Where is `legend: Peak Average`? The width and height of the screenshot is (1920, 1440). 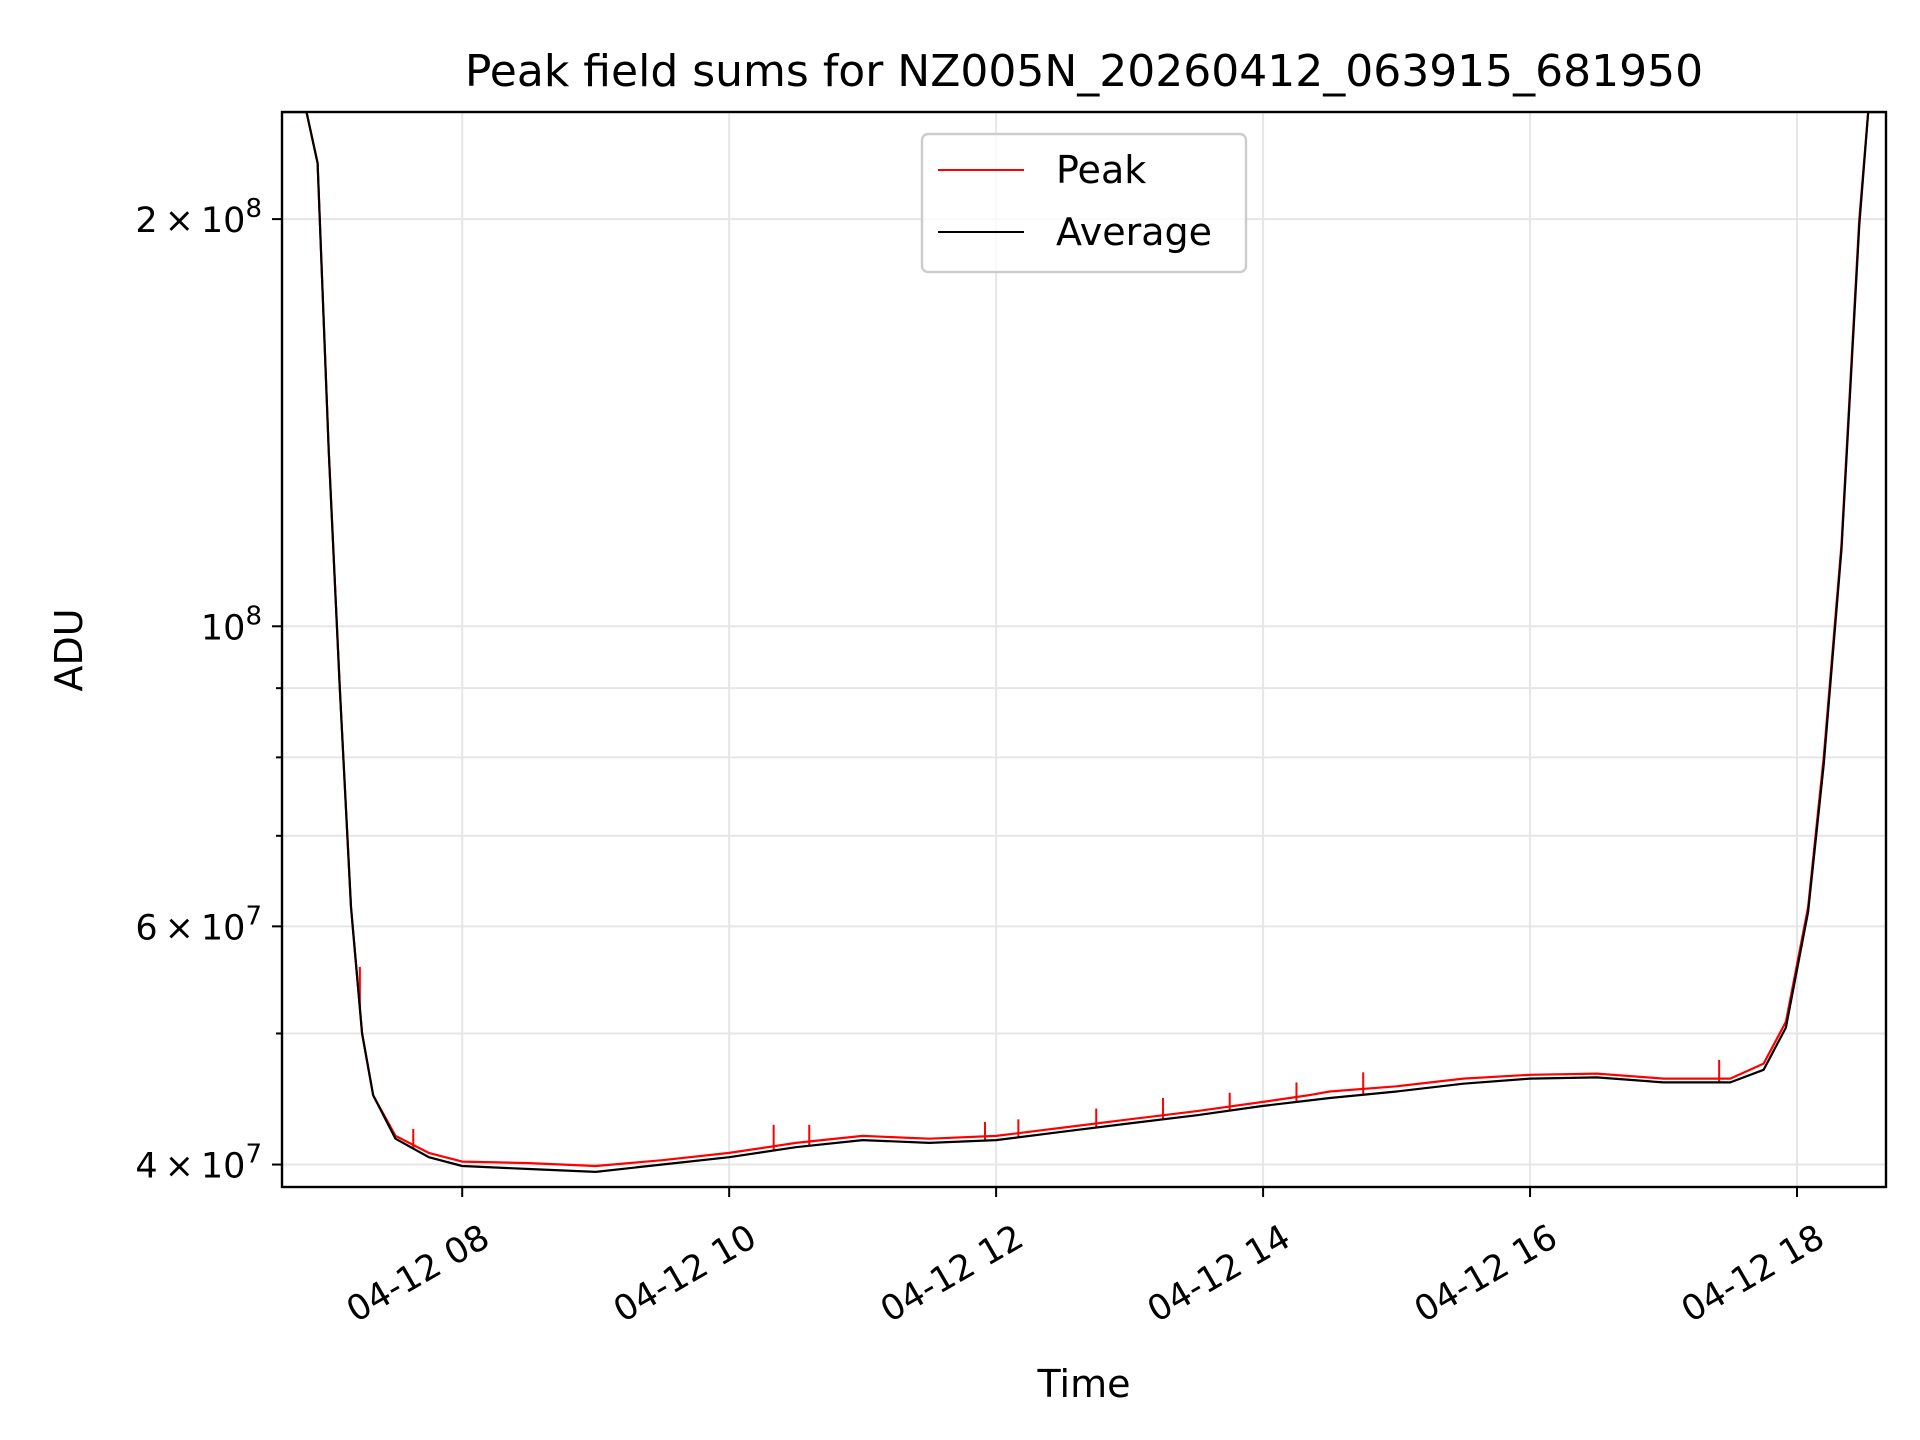 legend: Peak Average is located at coordinates (1084, 203).